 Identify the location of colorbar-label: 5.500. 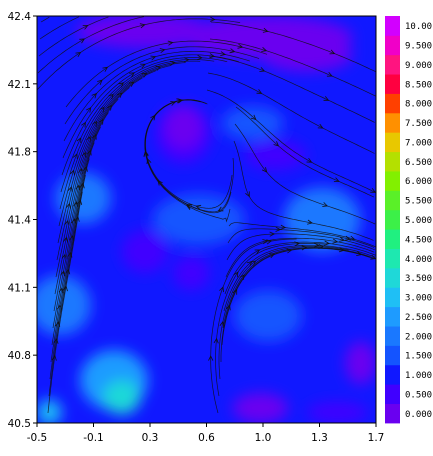
(418, 202).